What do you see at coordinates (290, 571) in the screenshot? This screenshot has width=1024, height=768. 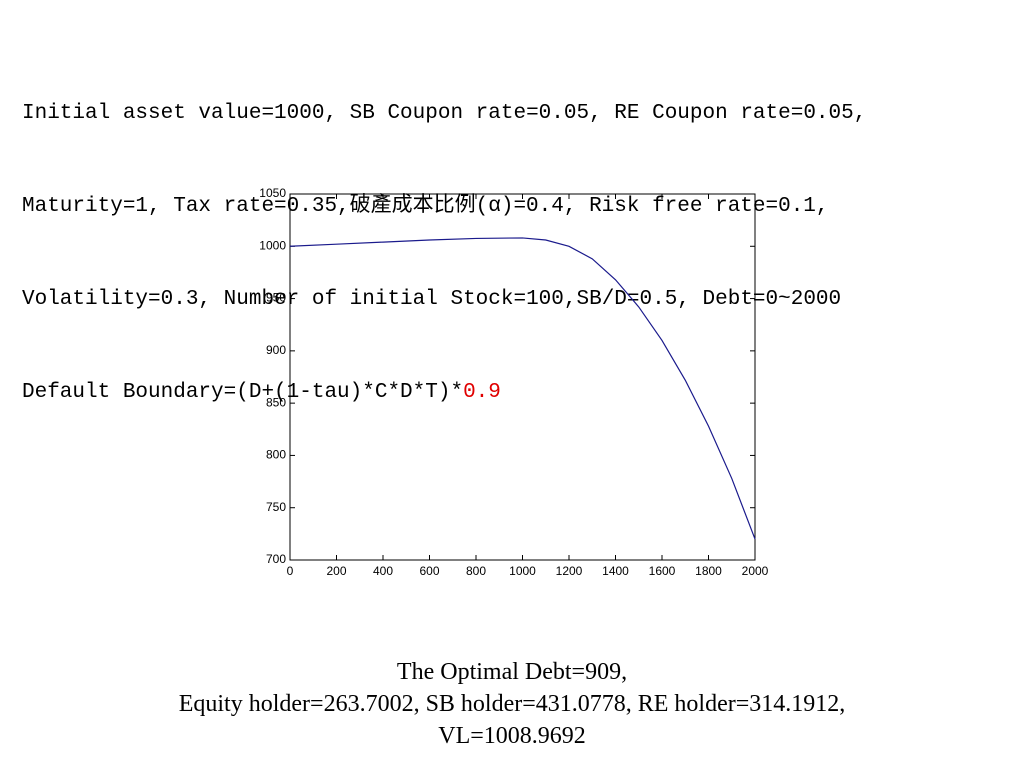 I see `x-tick-label: 0` at bounding box center [290, 571].